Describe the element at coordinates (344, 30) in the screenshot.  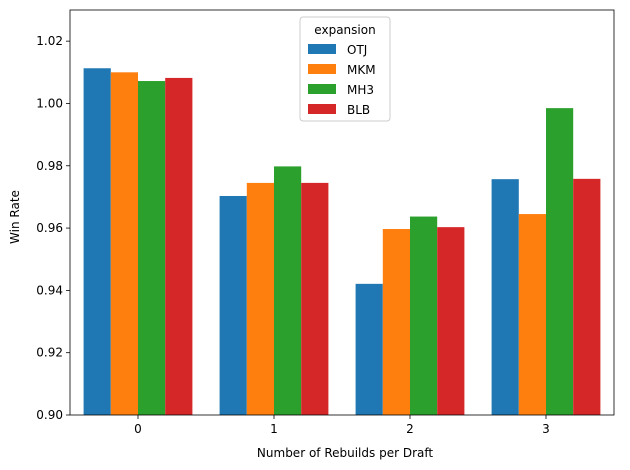
I see `legend-title: expansion` at that location.